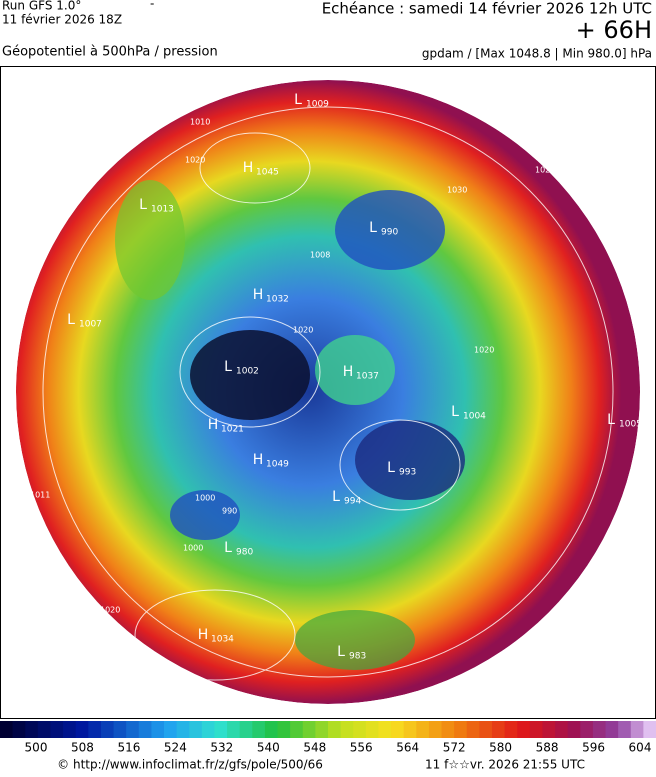 The height and width of the screenshot is (777, 656). I want to click on colorbar-label: 540, so click(268, 748).